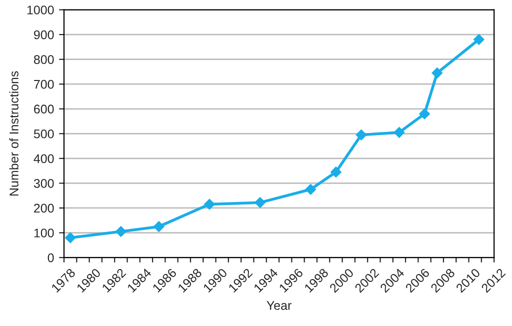 Image resolution: width=512 pixels, height=326 pixels. Describe the element at coordinates (44, 233) in the screenshot. I see `y-tick-label: 100` at that location.